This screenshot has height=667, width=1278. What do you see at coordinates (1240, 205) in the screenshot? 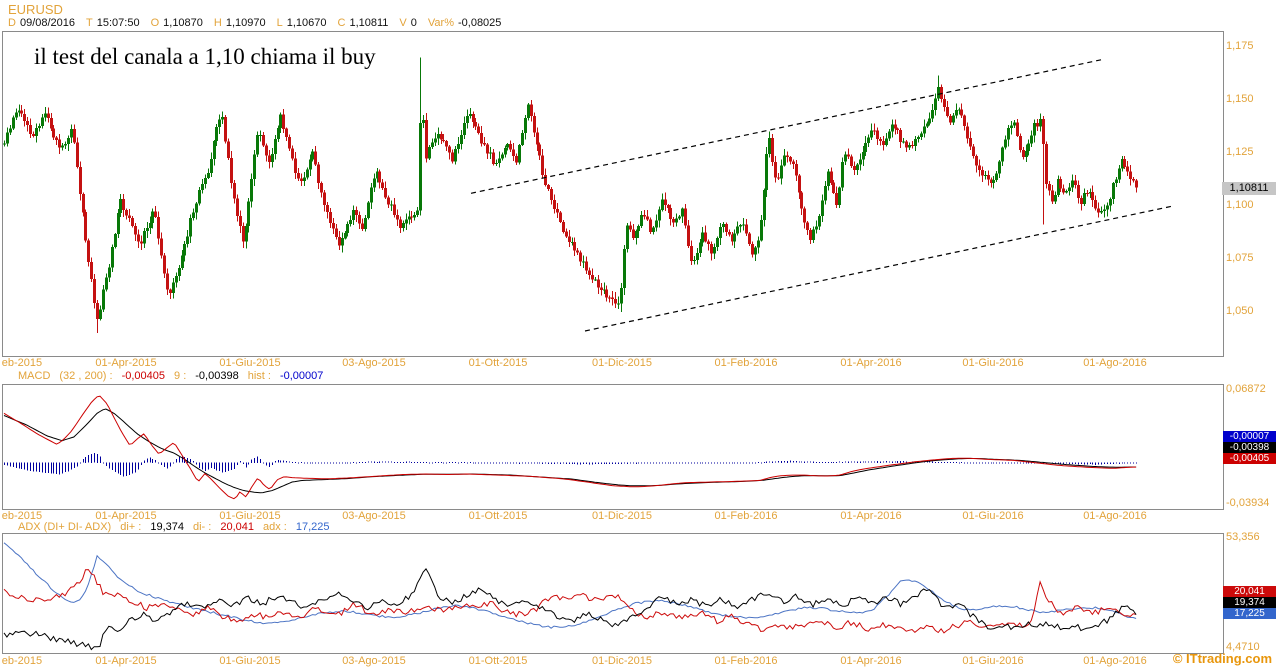
I see `price-axis-tick: 1,100` at bounding box center [1240, 205].